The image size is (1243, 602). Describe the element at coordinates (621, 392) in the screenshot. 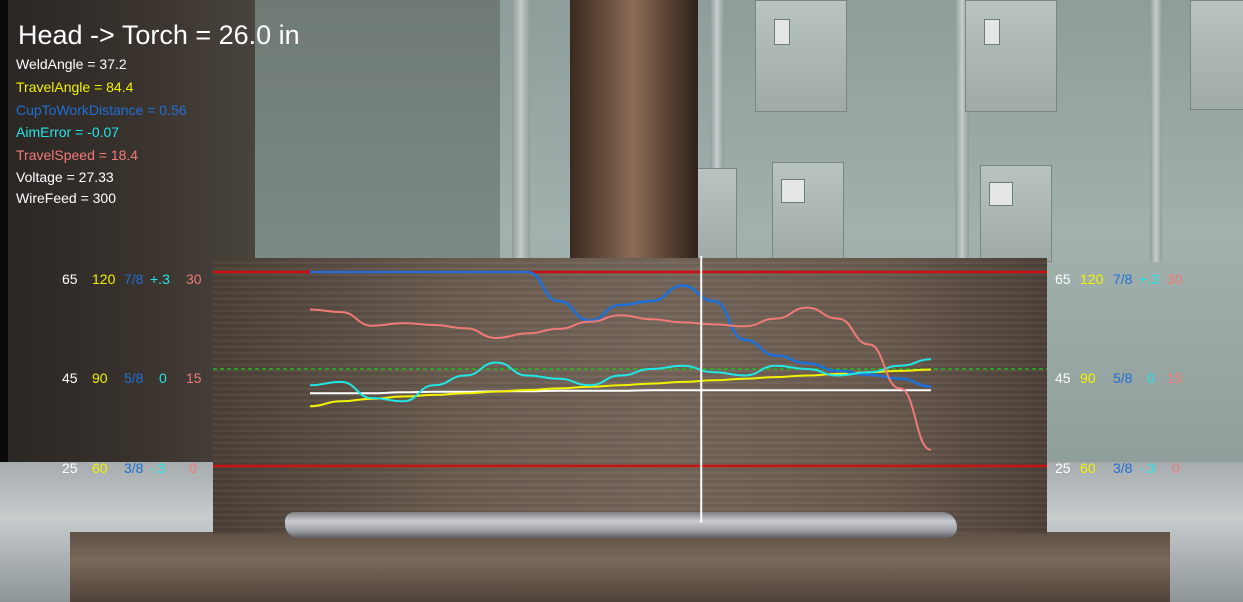

I see `series-line-weld-angle` at that location.